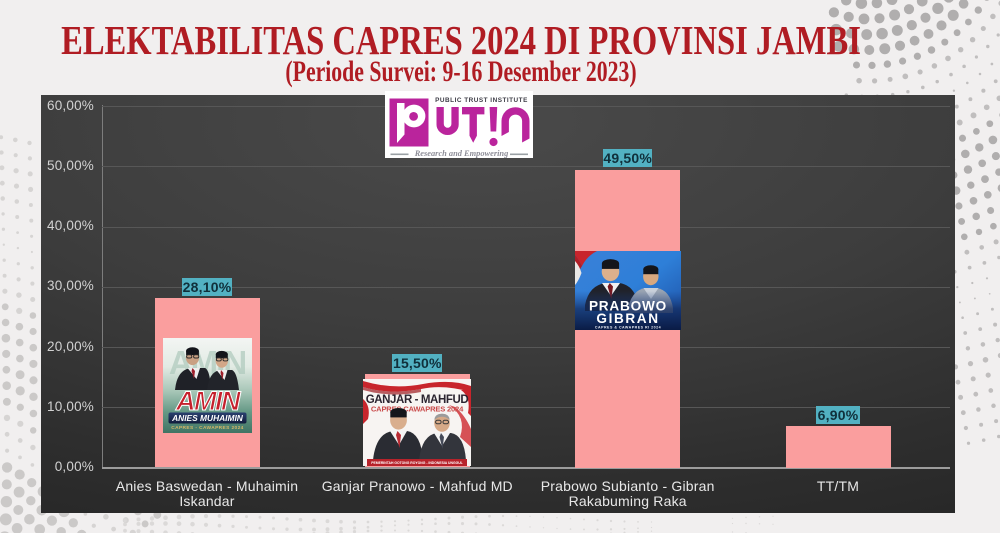  What do you see at coordinates (208, 401) in the screenshot?
I see `svg-text: AMIN` at bounding box center [208, 401].